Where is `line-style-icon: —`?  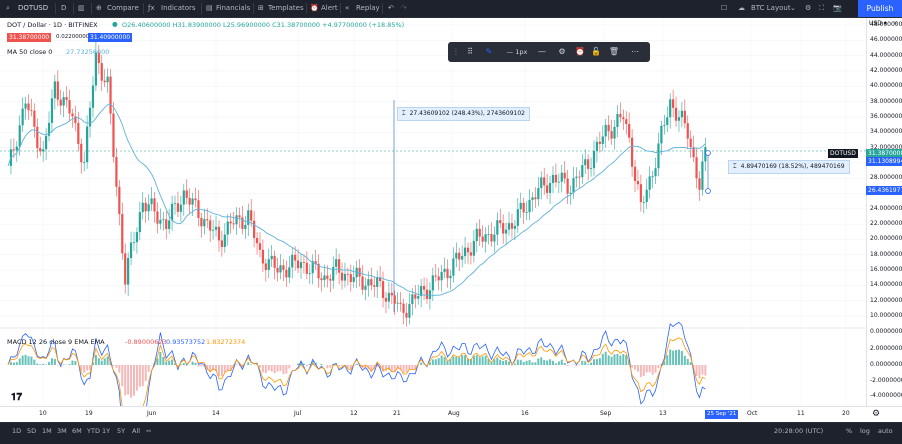 line-style-icon: — is located at coordinates (542, 52).